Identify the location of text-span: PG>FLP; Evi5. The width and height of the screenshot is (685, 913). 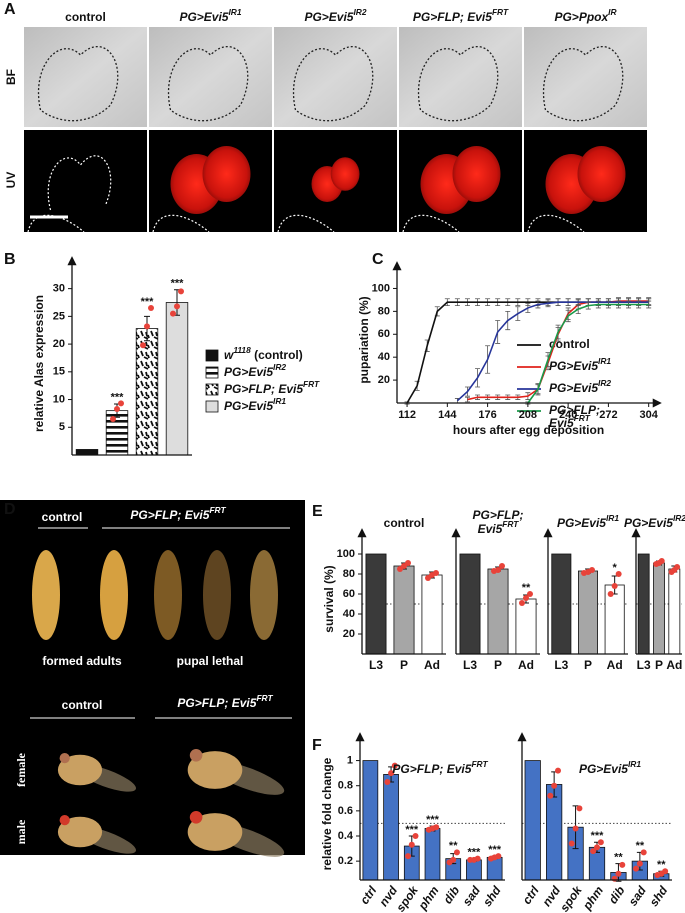
(263, 389).